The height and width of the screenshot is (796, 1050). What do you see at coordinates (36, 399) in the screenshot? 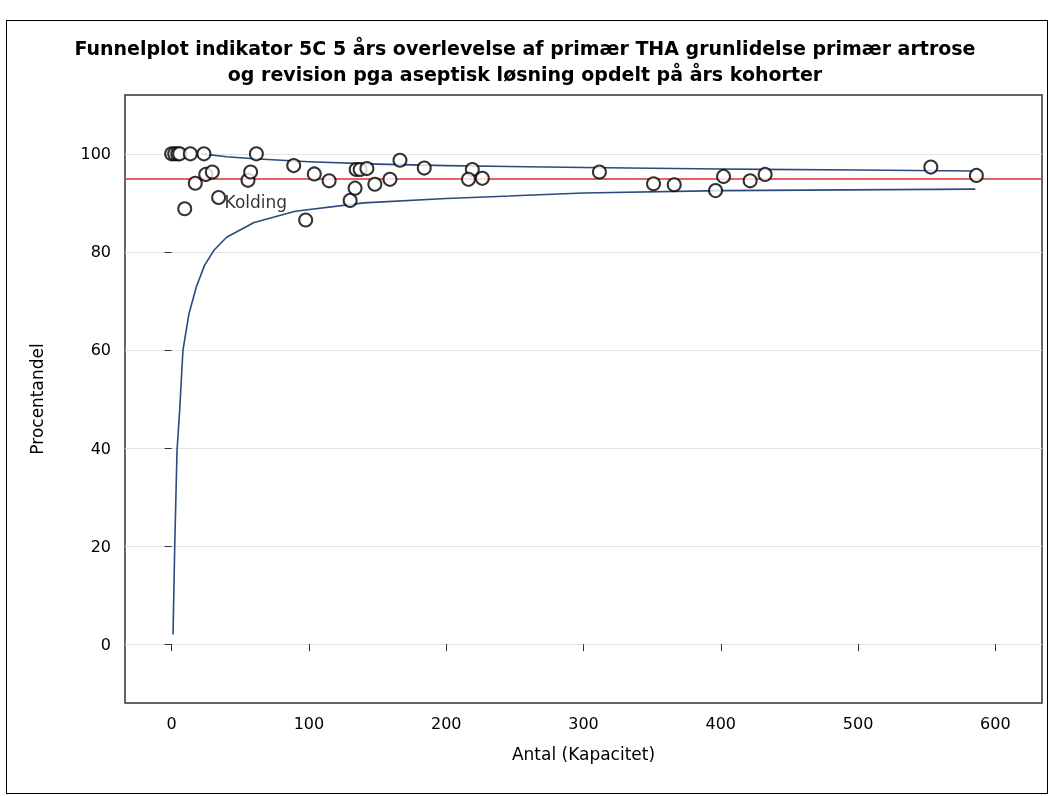
I see `y-axis-title: Procentandel` at bounding box center [36, 399].